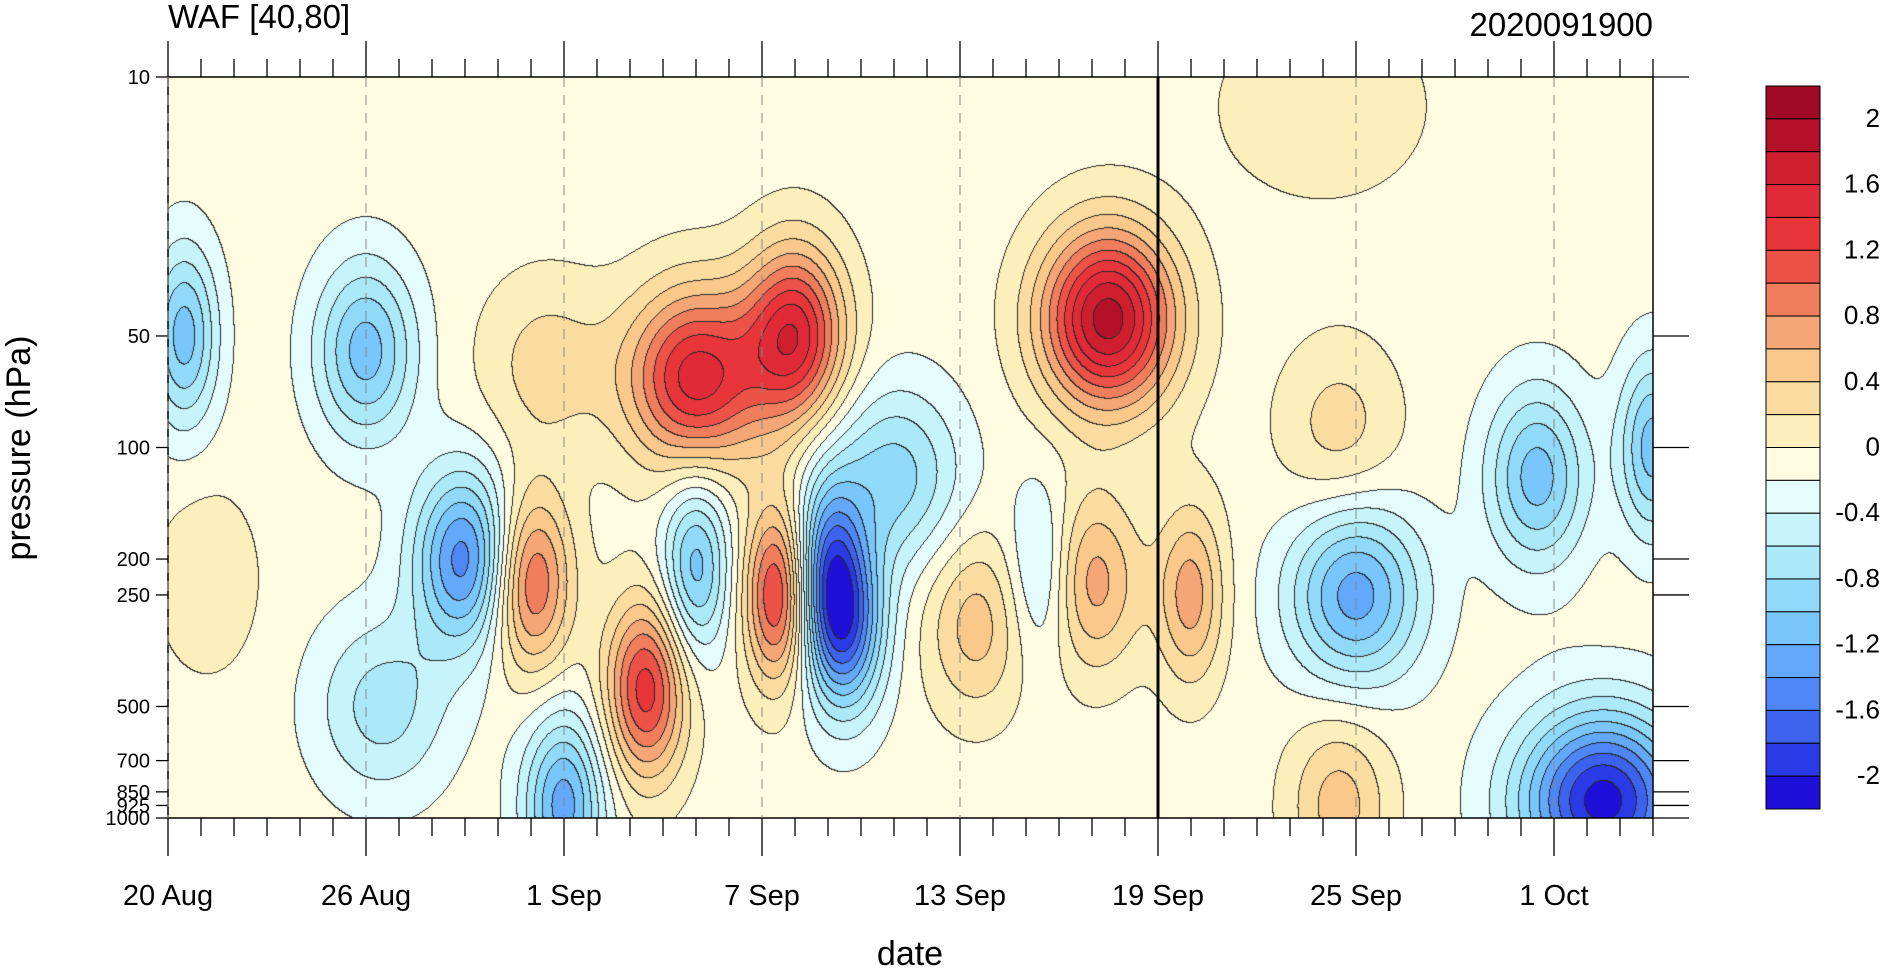  What do you see at coordinates (762, 896) in the screenshot?
I see `x-tick-label: 7 Sep` at bounding box center [762, 896].